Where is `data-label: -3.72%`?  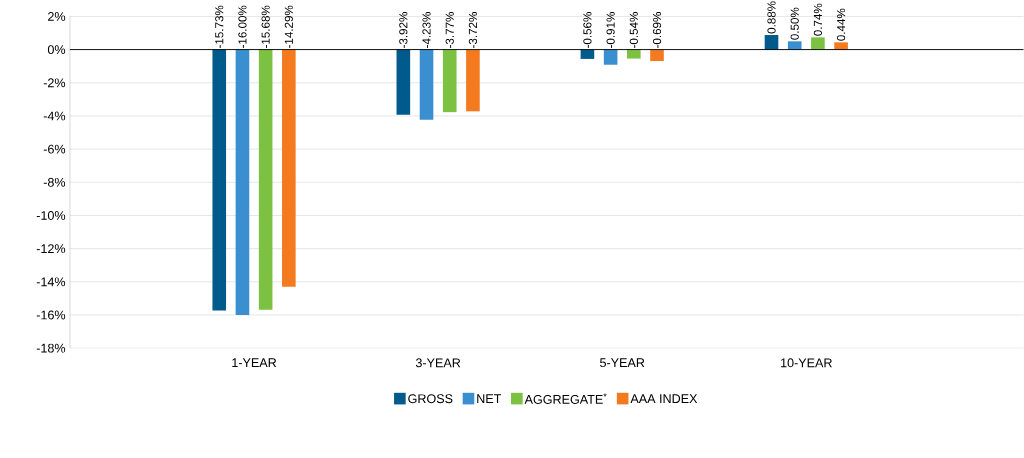
data-label: -3.72% is located at coordinates (473, 30).